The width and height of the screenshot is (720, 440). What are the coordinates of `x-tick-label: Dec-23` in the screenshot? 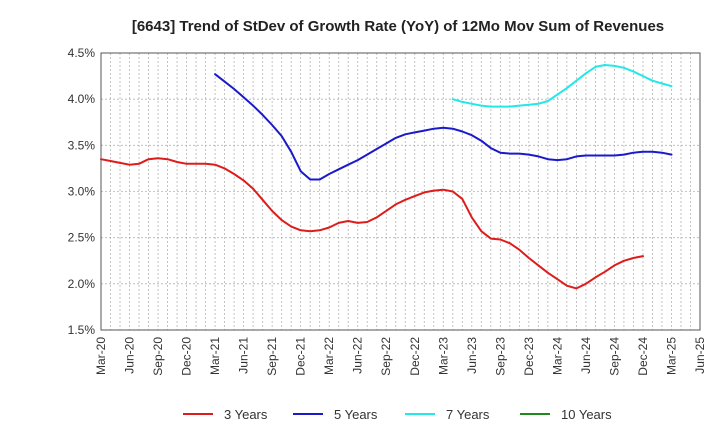 It's located at (529, 356).